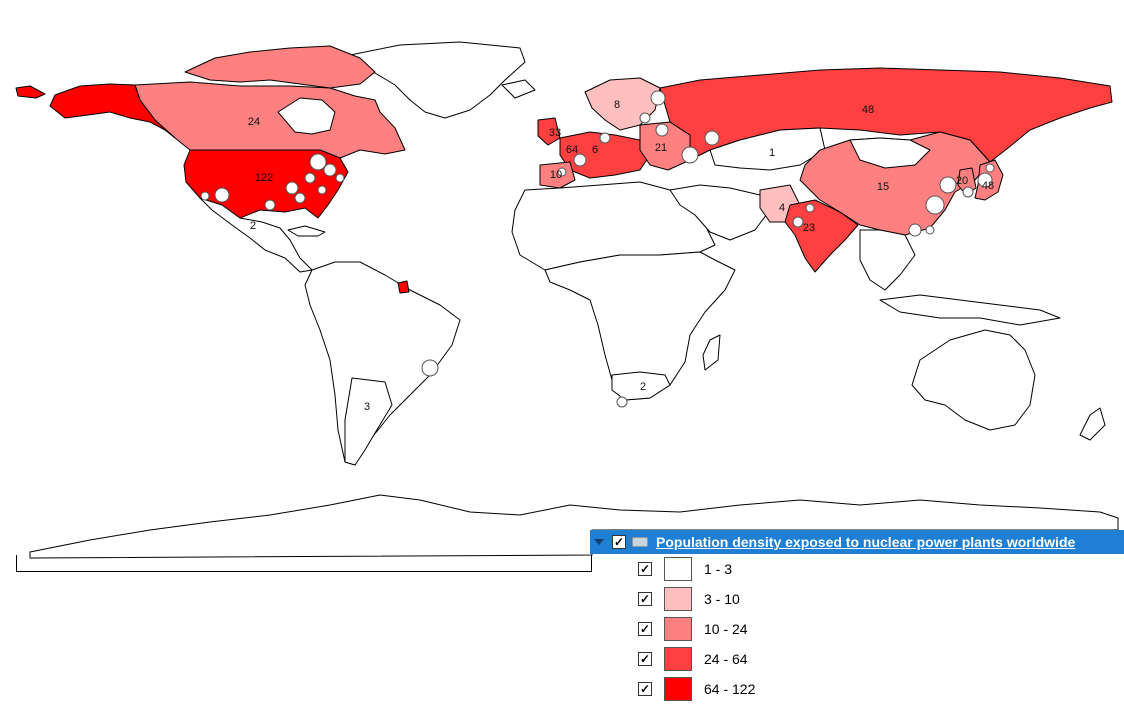 This screenshot has width=1124, height=720. What do you see at coordinates (730, 689) in the screenshot?
I see `class-label: 64 - 122` at bounding box center [730, 689].